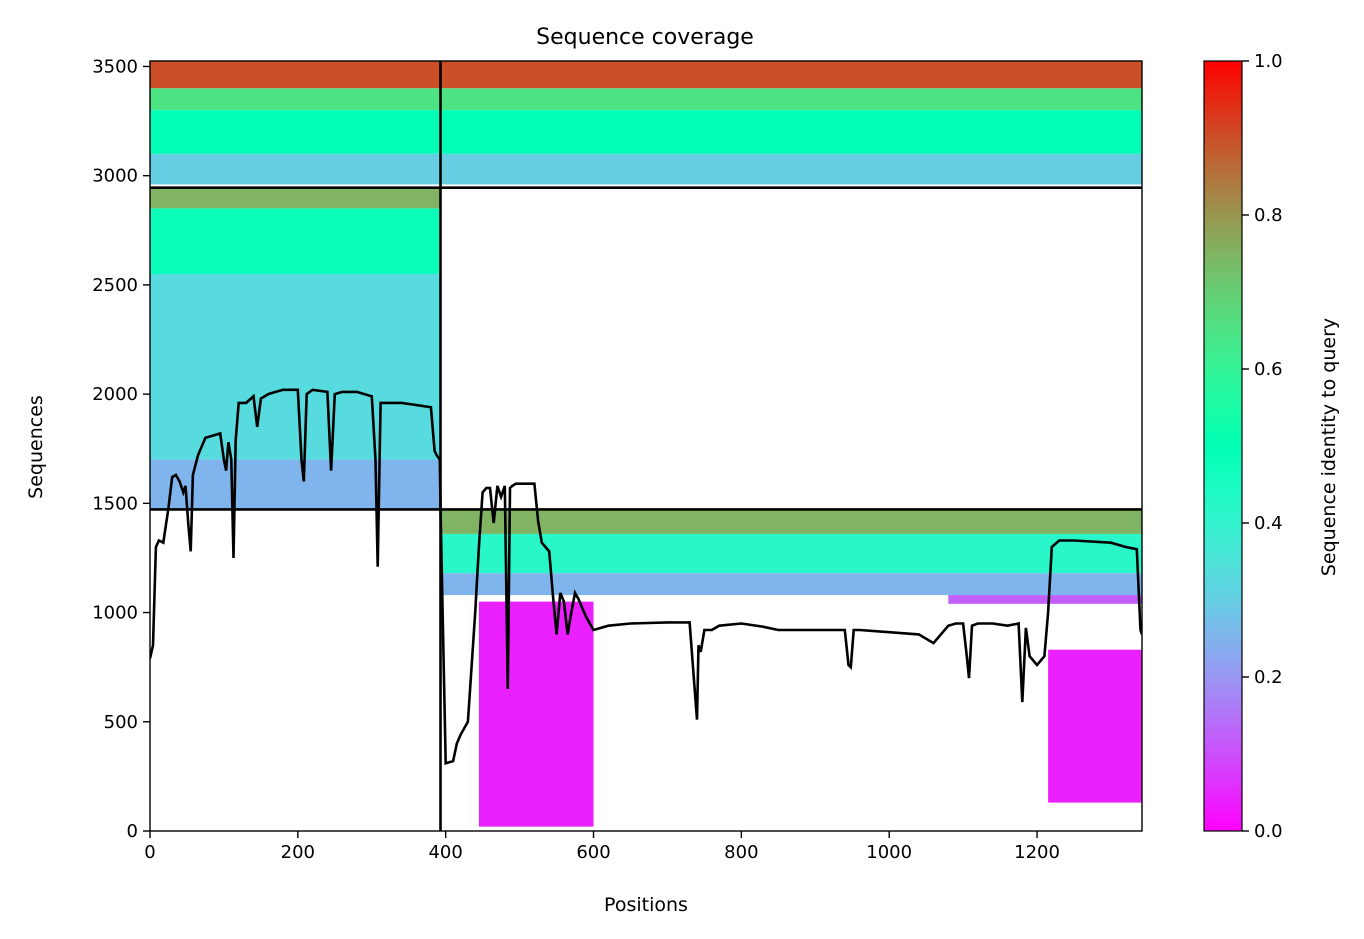 The image size is (1364, 939). What do you see at coordinates (1037, 852) in the screenshot?
I see `x-tick-label: 1200` at bounding box center [1037, 852].